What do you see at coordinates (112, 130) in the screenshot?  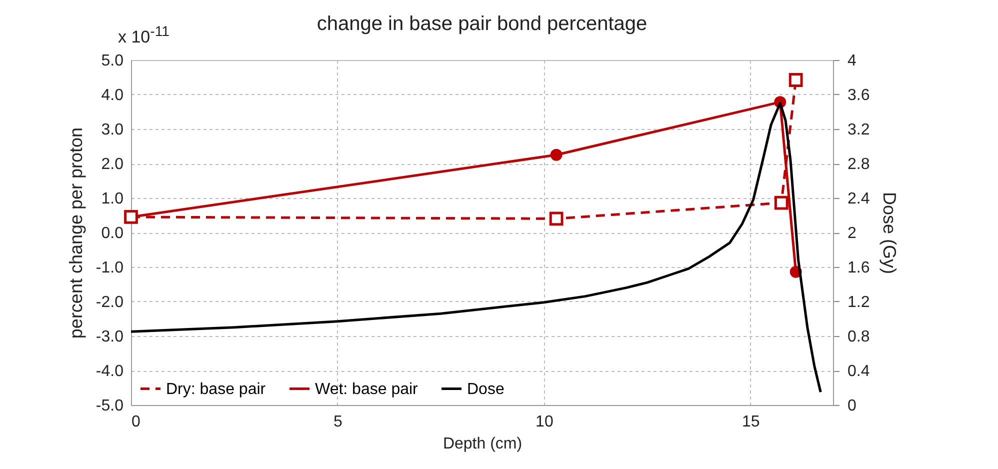 I see `y-tick-label: 3.0` at bounding box center [112, 130].